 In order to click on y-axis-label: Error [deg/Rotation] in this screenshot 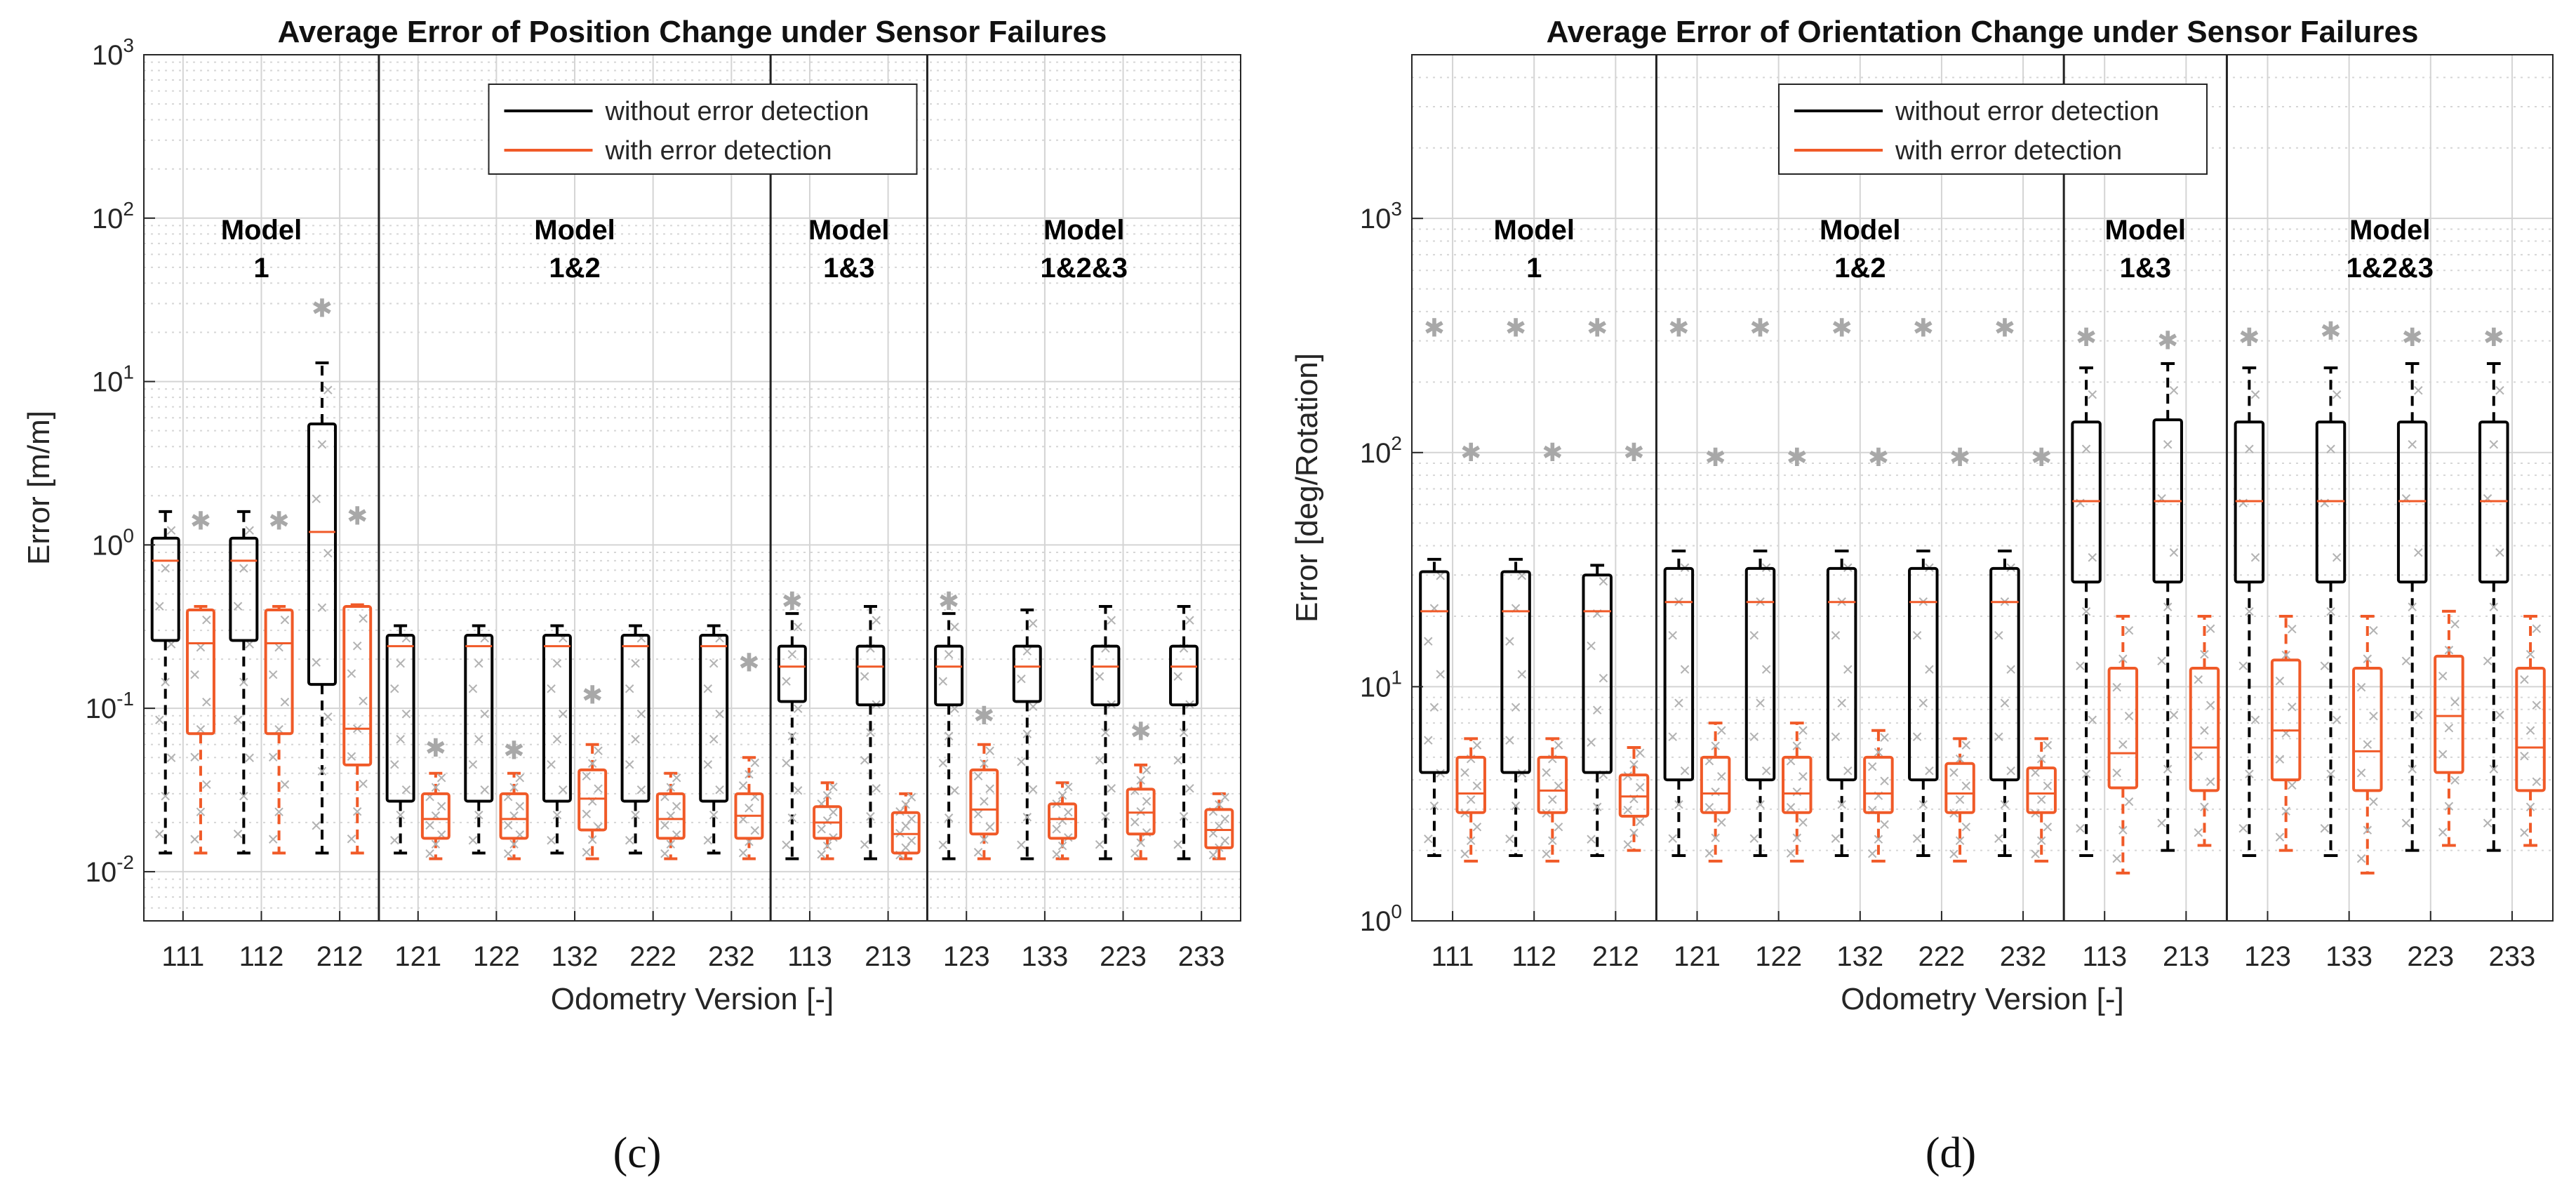, I will do `click(1307, 488)`.